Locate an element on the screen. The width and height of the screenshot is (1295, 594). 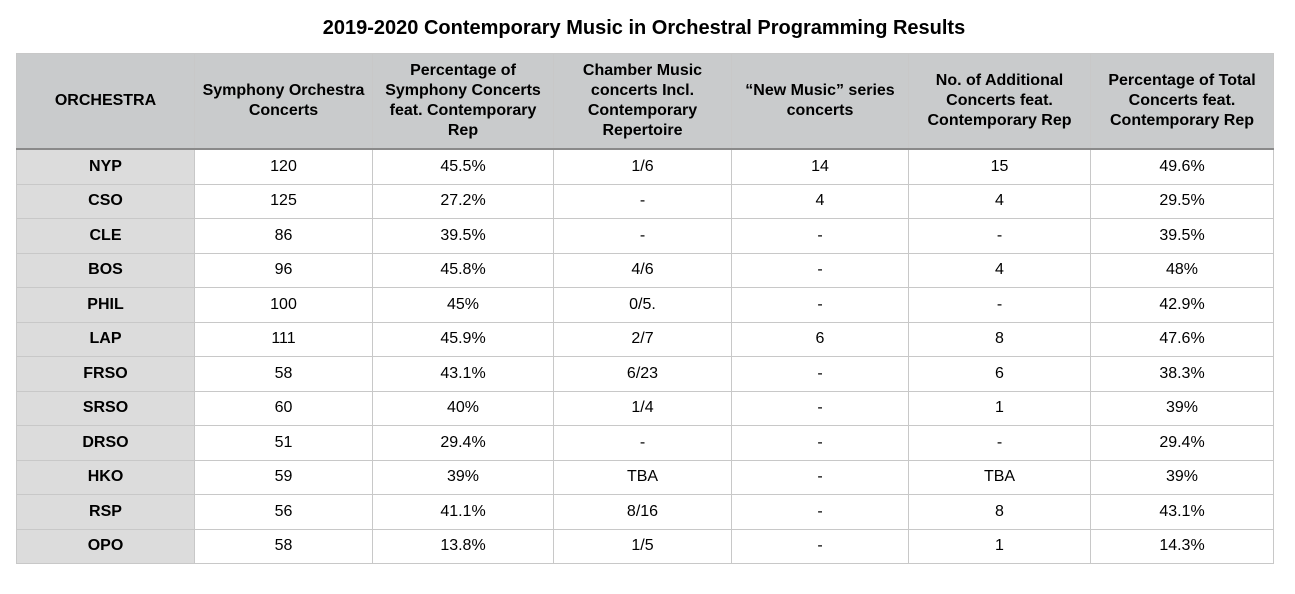
table-cell: 49.6% is located at coordinates (1182, 166).